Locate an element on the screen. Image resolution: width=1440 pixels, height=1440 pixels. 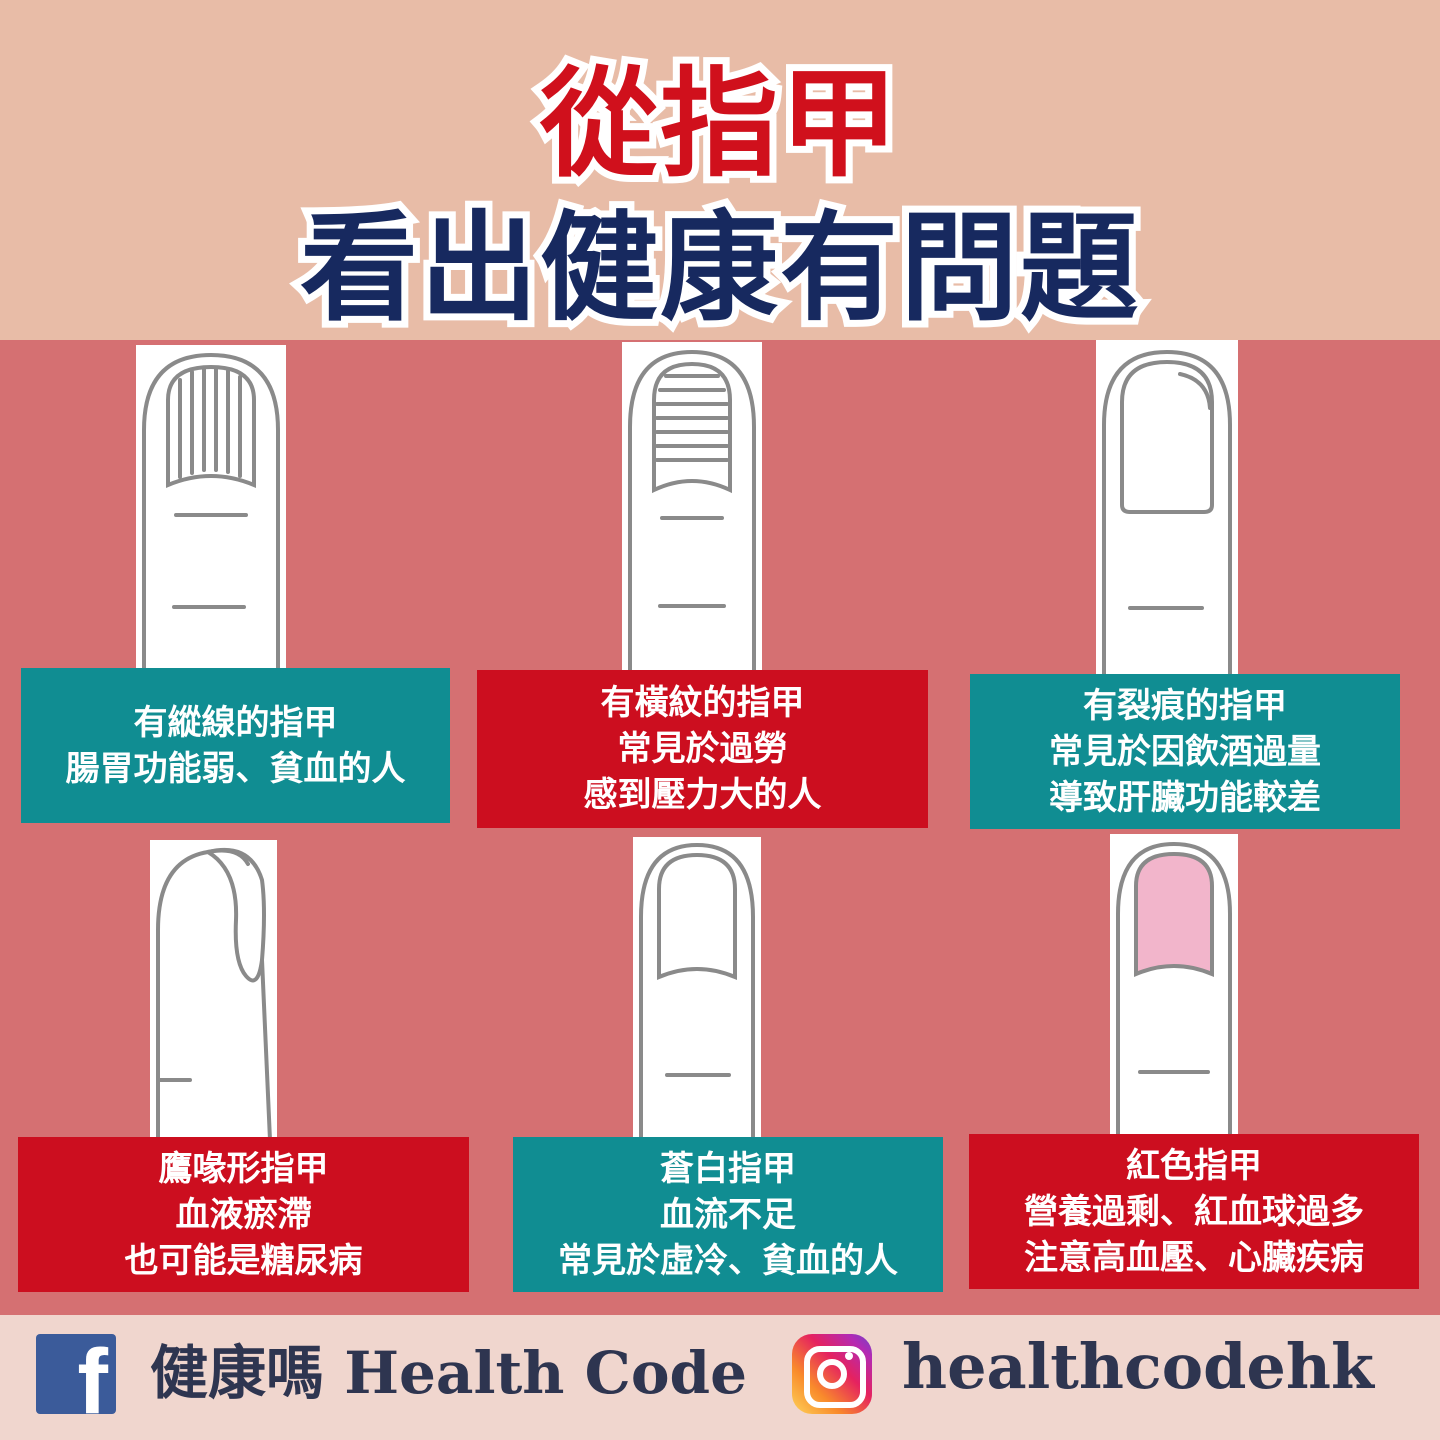
caption-line: 導致肝臟功能較差 is located at coordinates (1185, 797).